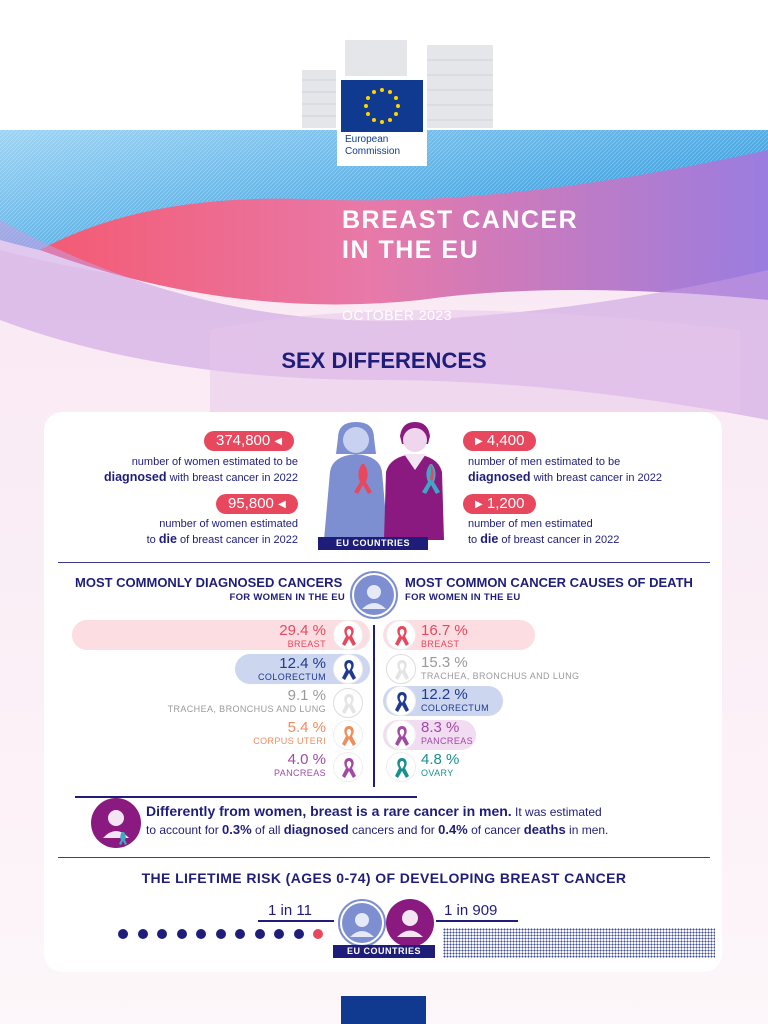  I want to click on men-die-badge: ▶ 1,200, so click(500, 504).